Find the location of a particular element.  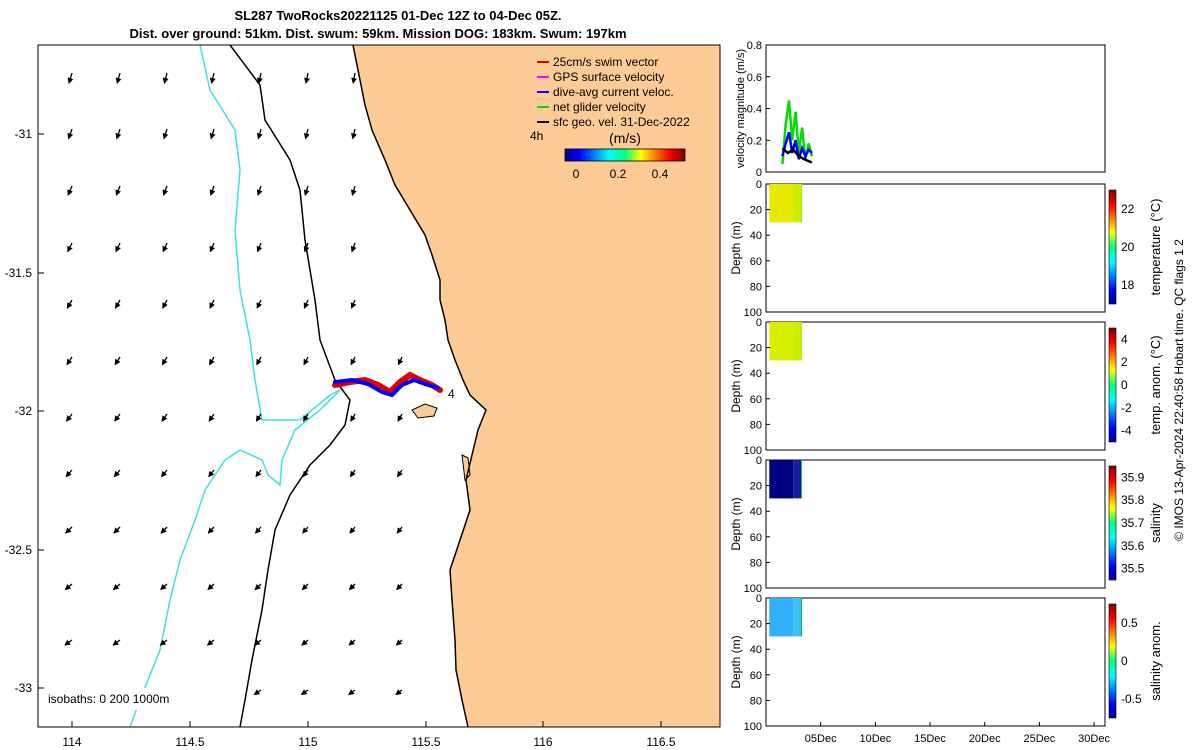

map-colorbar-tick-label: 0.4 is located at coordinates (660, 174).